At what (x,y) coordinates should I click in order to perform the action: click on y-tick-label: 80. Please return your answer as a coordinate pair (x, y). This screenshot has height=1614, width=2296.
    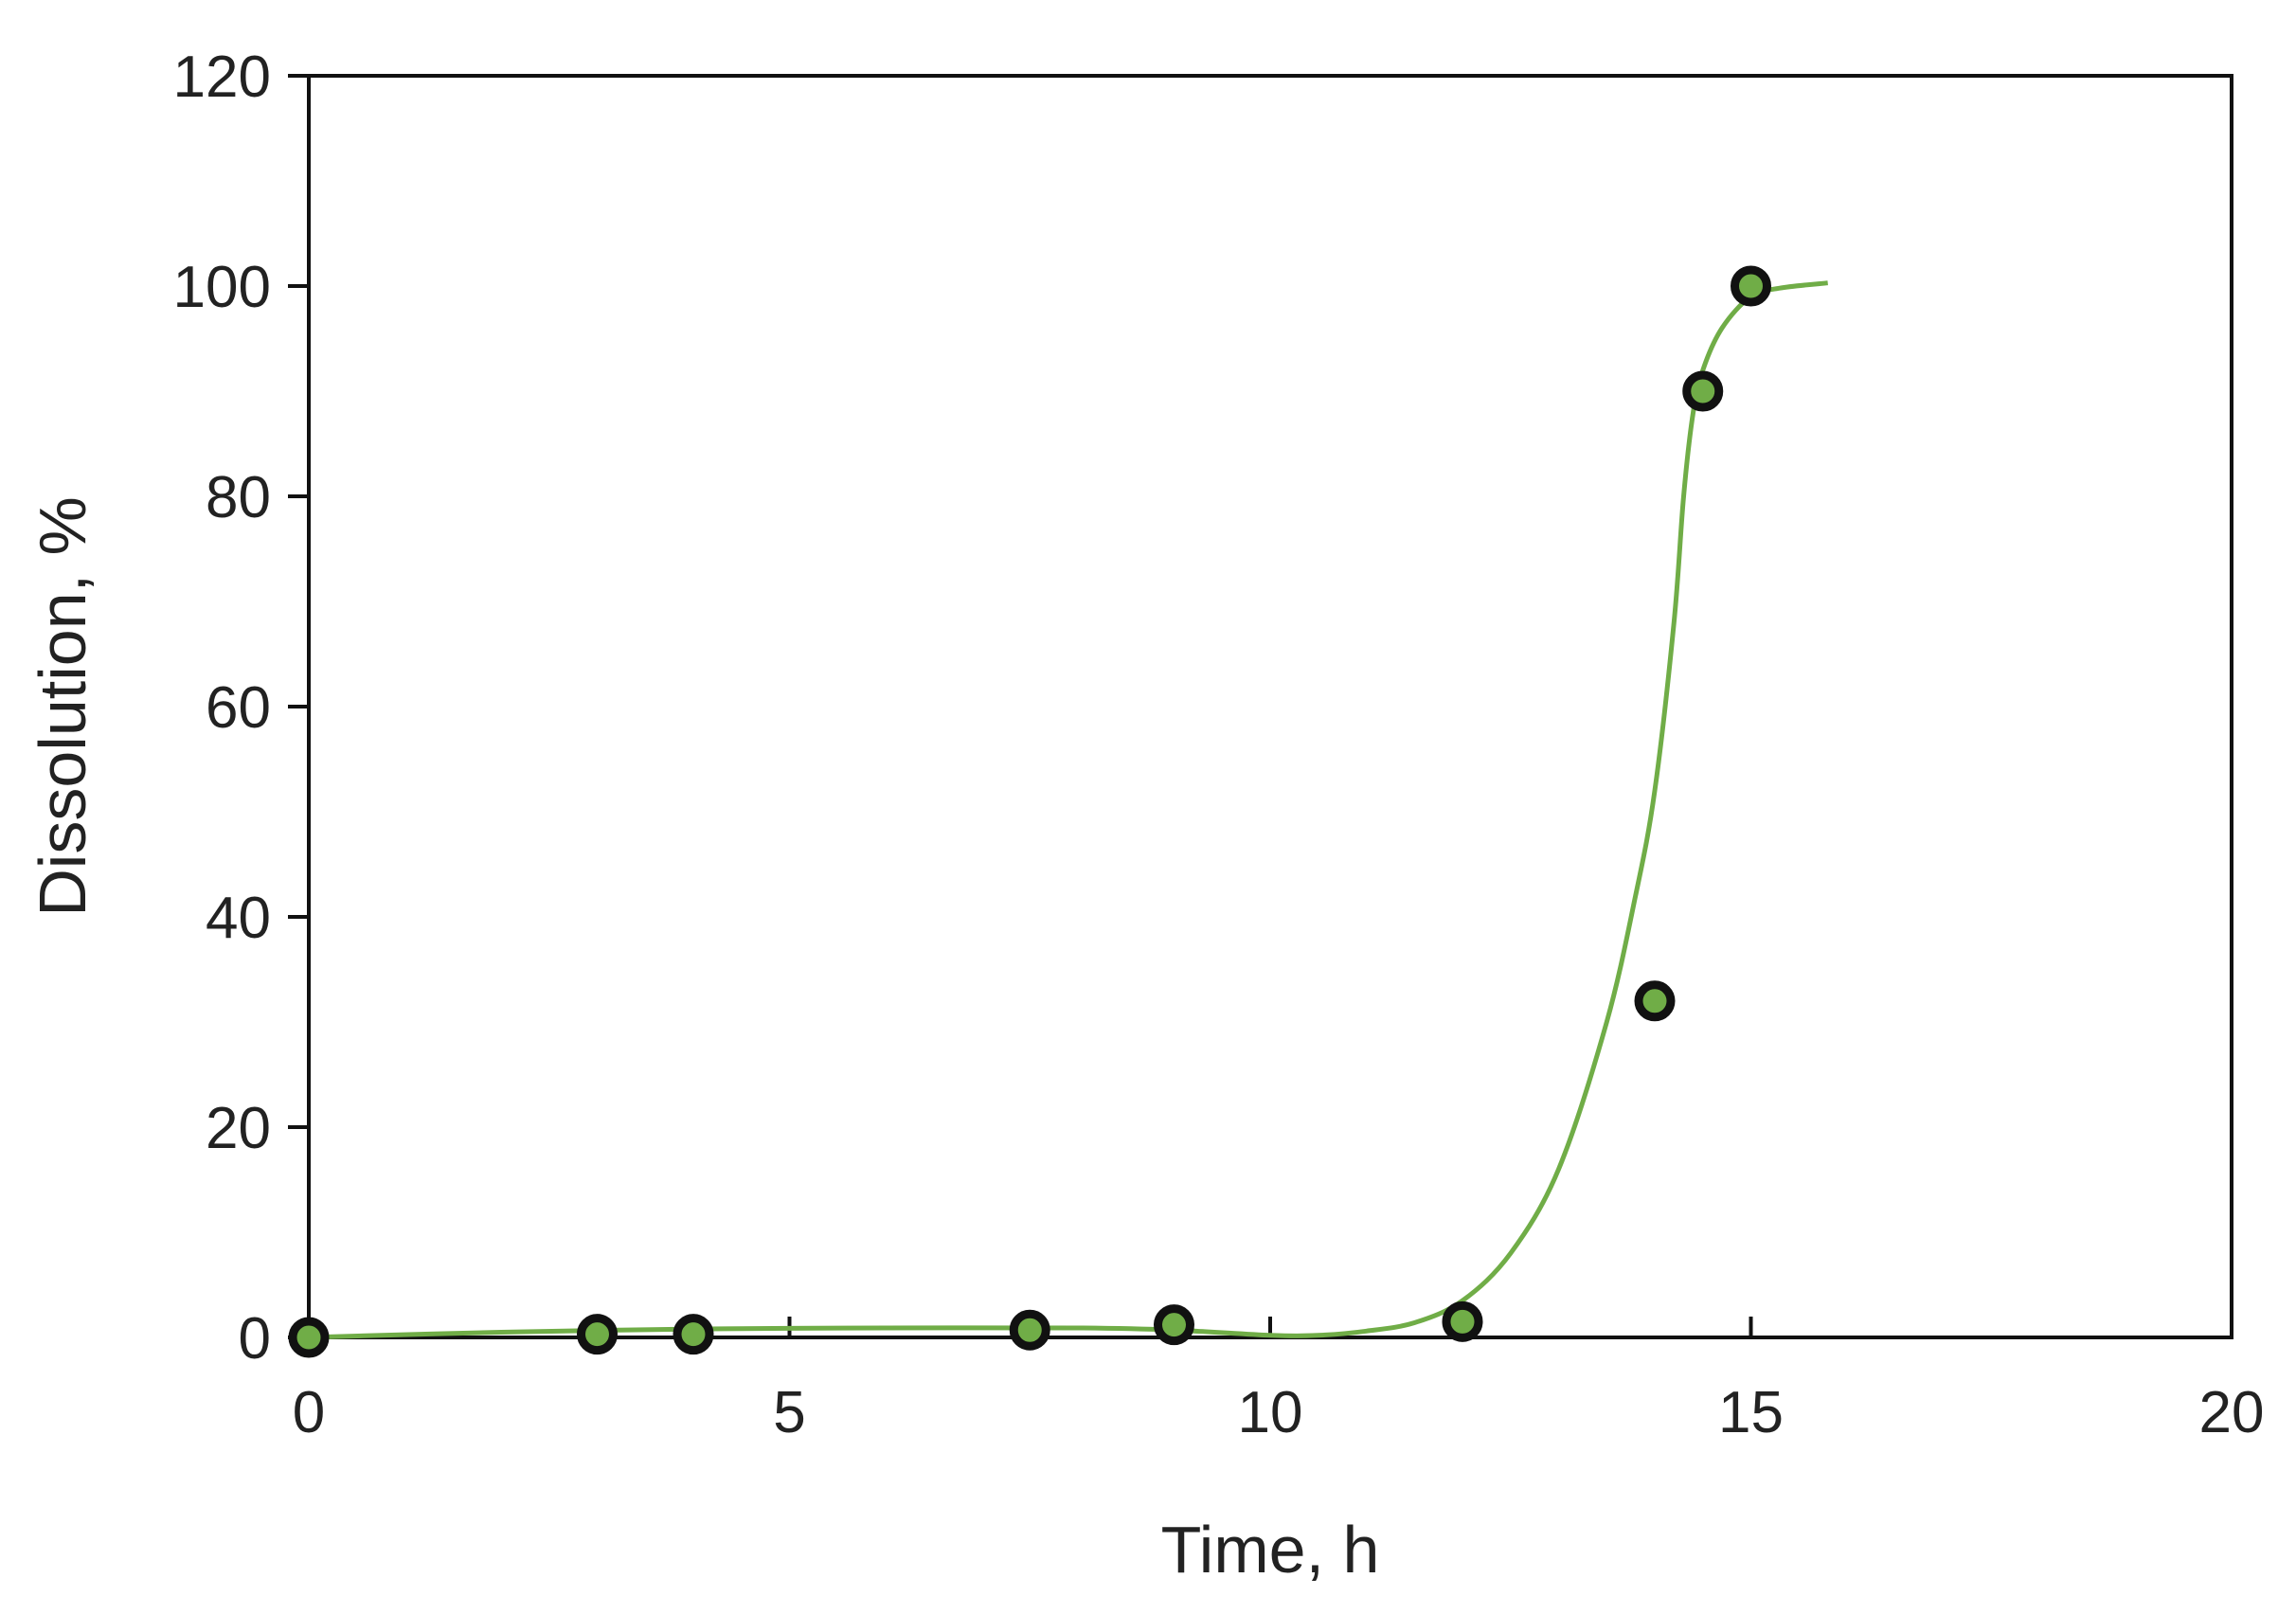
    Looking at the image, I should click on (238, 497).